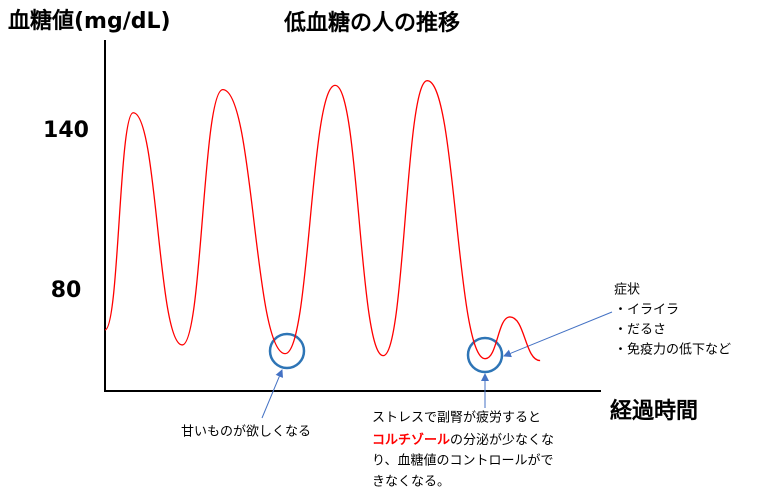 Image resolution: width=765 pixels, height=491 pixels. I want to click on annotation: ・免疫力の低下など, so click(672, 350).